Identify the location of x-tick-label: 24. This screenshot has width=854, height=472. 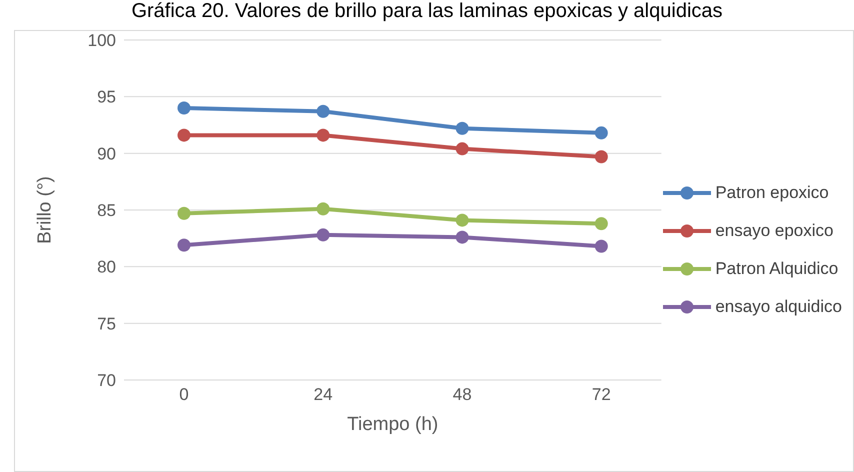
(323, 394).